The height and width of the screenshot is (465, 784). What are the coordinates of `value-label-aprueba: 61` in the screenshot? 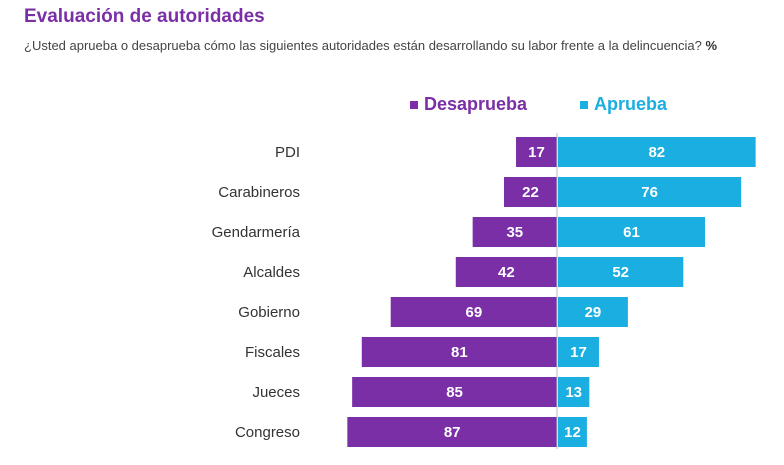 It's located at (631, 232).